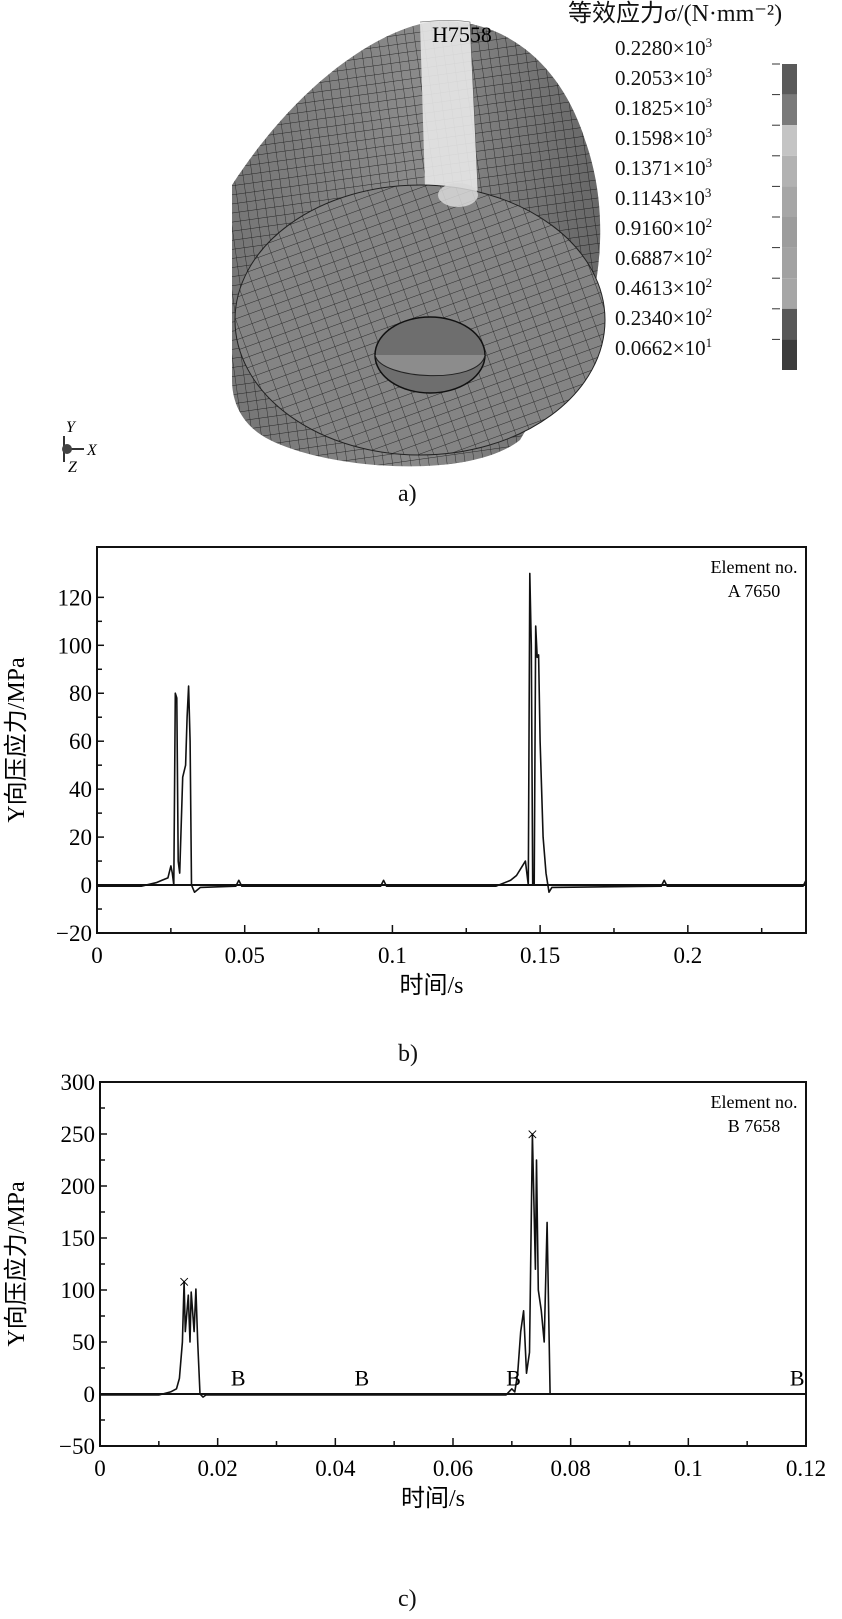  What do you see at coordinates (77, 1446) in the screenshot?
I see `y-tick-label: −50` at bounding box center [77, 1446].